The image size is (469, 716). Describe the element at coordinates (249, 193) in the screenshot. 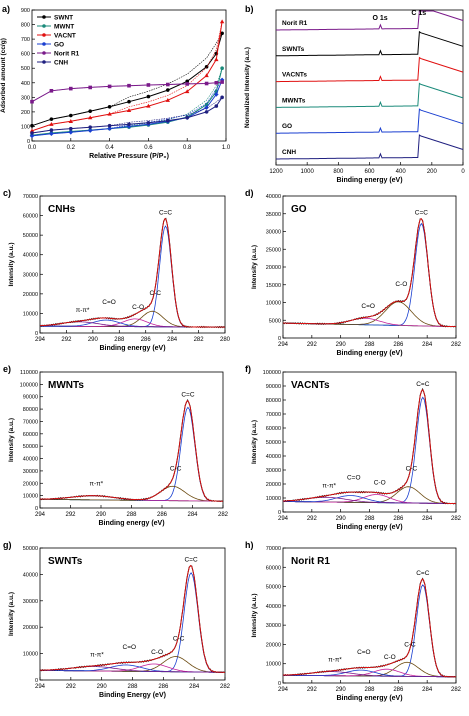

I see `panel-label: d)` at that location.